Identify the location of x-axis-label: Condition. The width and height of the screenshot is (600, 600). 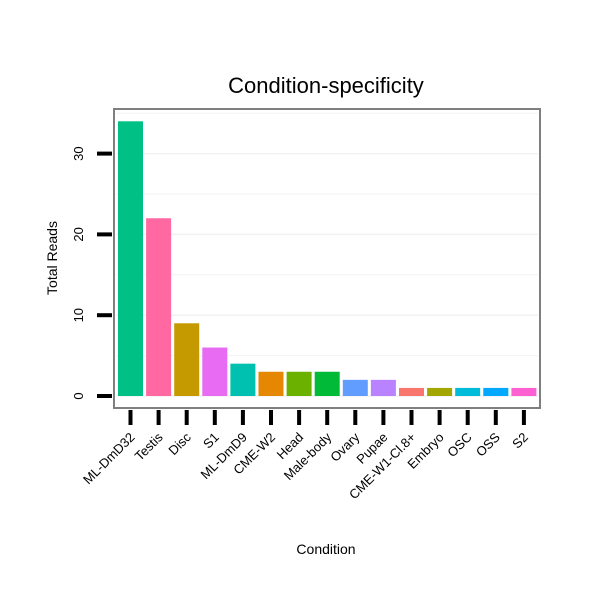
(325, 549).